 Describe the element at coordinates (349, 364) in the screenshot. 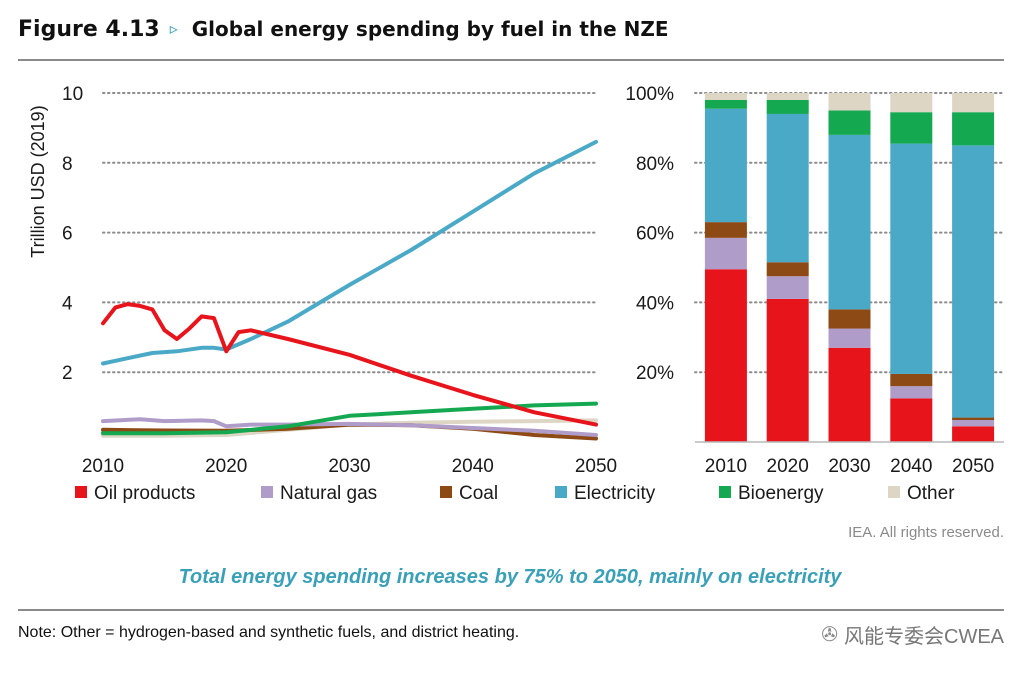

I see `series-line-oil-products` at that location.